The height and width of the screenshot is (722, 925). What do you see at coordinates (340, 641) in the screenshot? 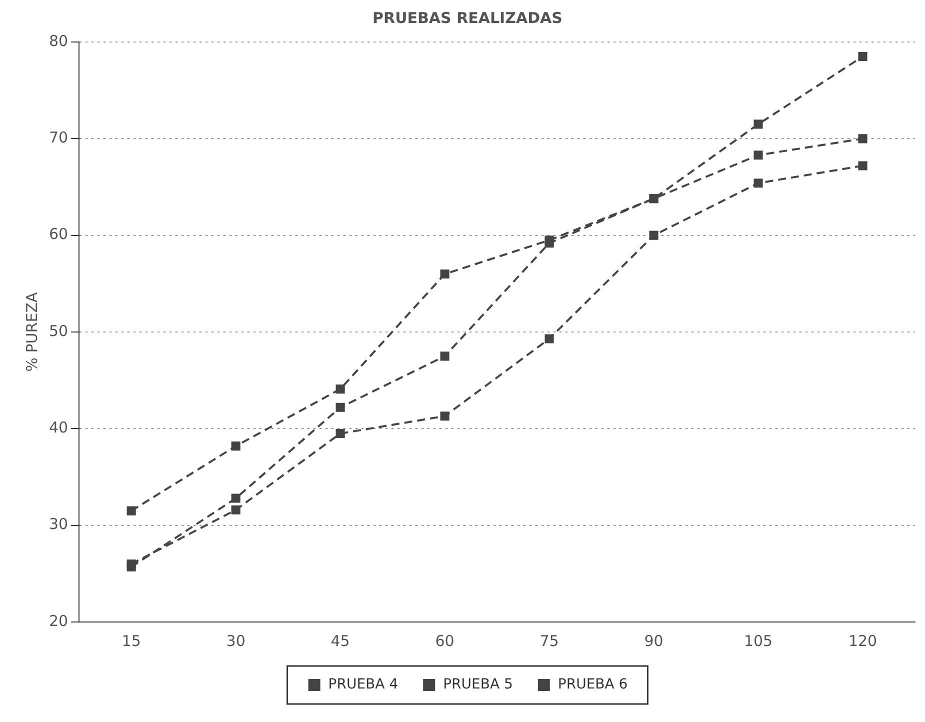
I see `x-tick-label: 45` at bounding box center [340, 641].